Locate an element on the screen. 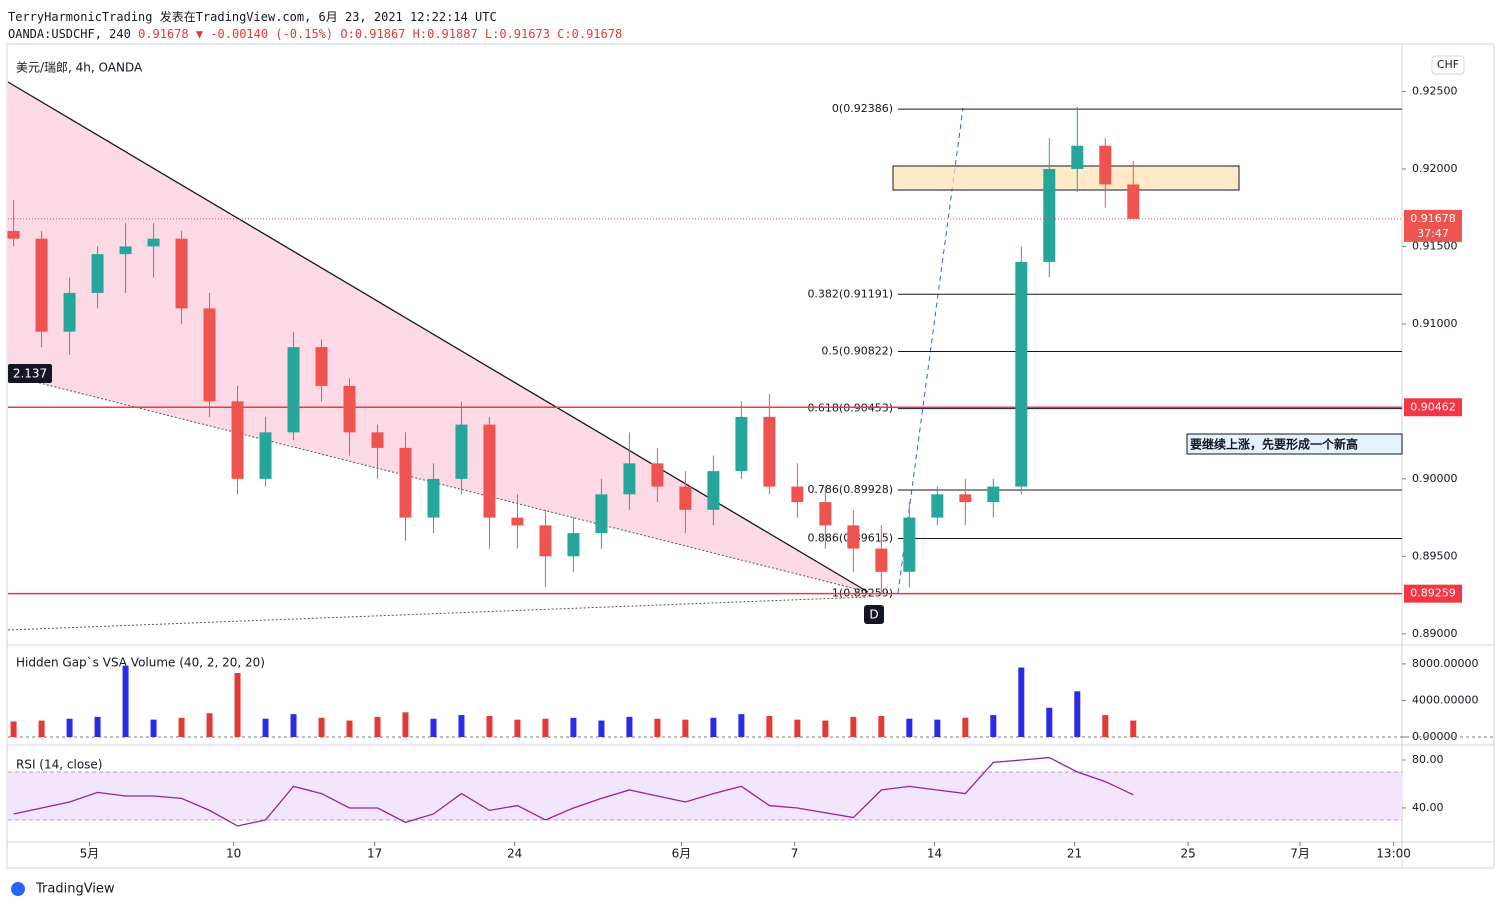 The width and height of the screenshot is (1501, 910). currency: CHF is located at coordinates (1448, 64).